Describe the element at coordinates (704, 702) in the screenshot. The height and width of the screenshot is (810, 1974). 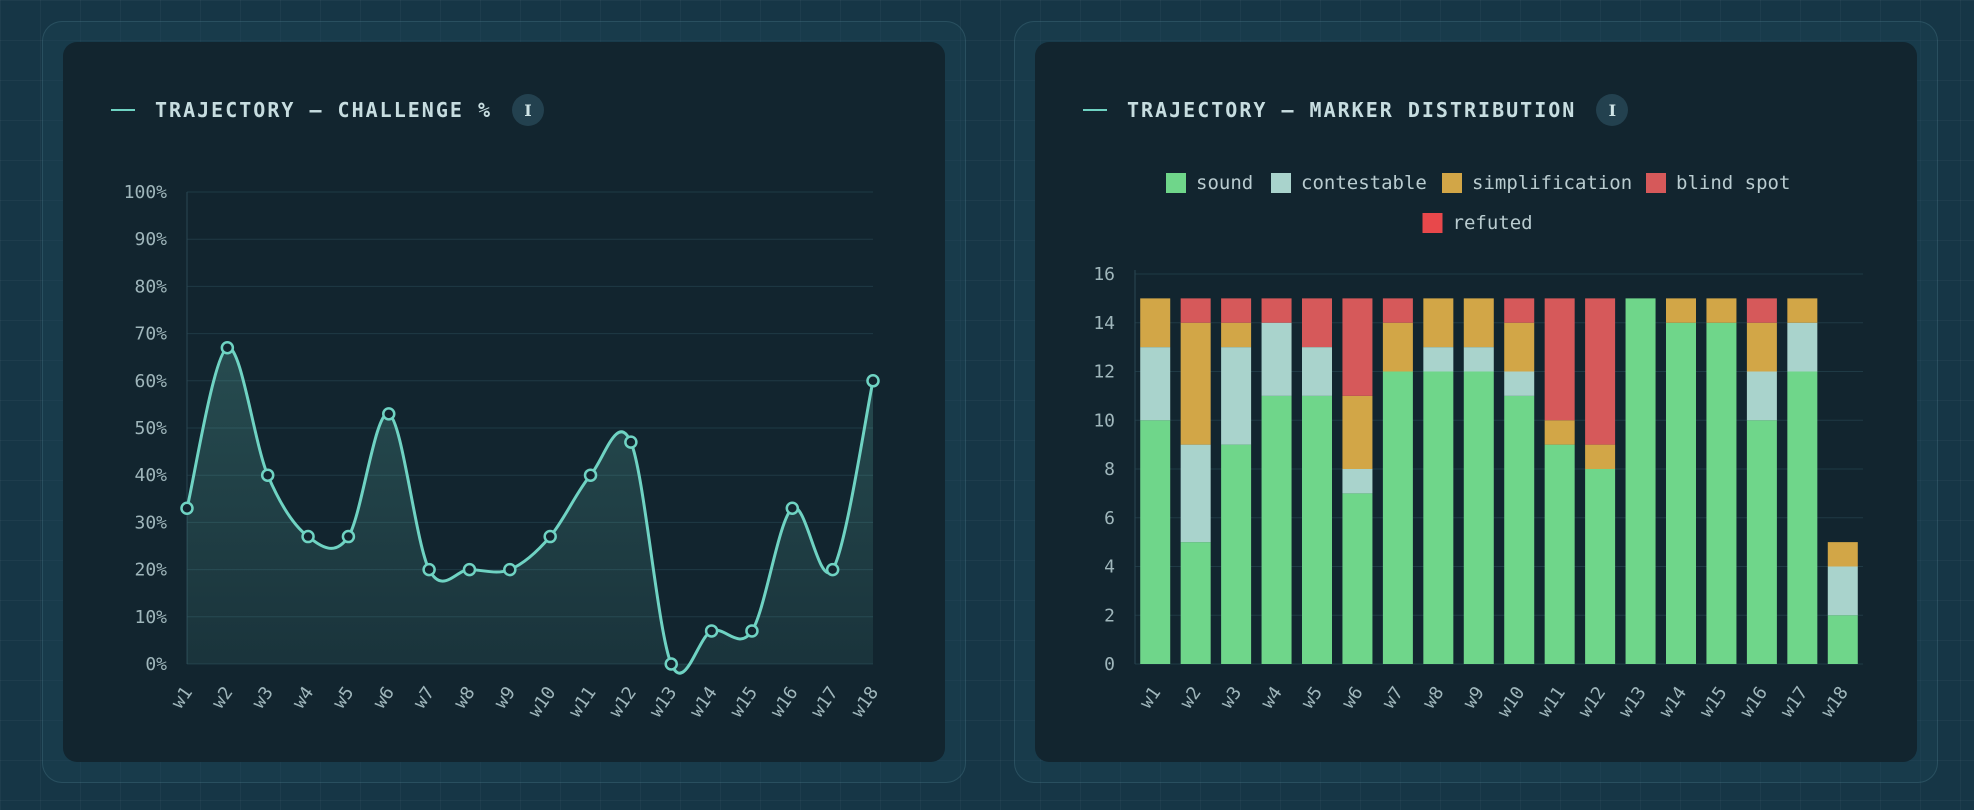
I see `x-tick-label: w14` at that location.